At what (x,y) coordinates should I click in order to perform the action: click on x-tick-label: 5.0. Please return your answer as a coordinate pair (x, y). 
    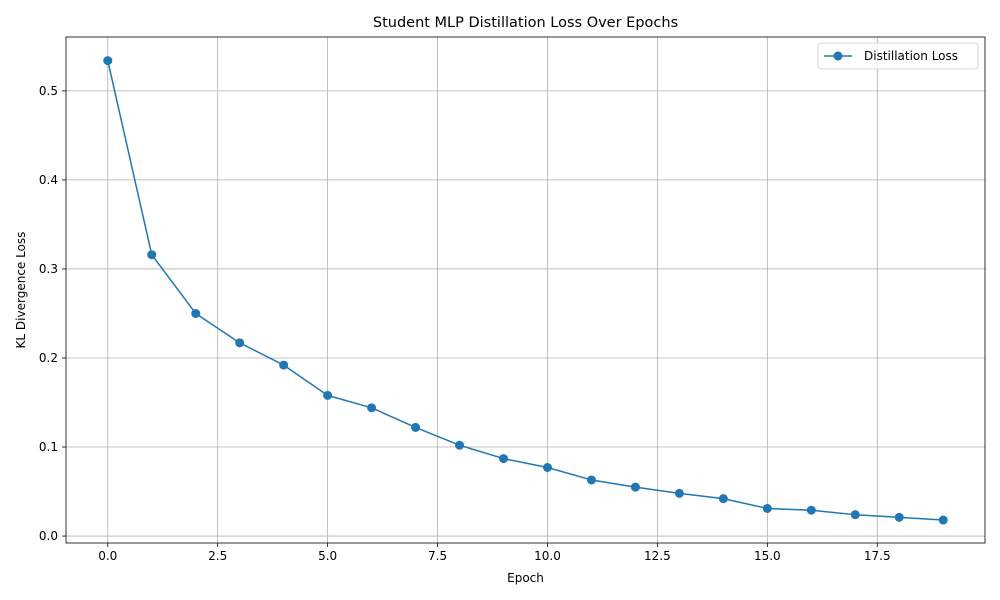
    Looking at the image, I should click on (327, 556).